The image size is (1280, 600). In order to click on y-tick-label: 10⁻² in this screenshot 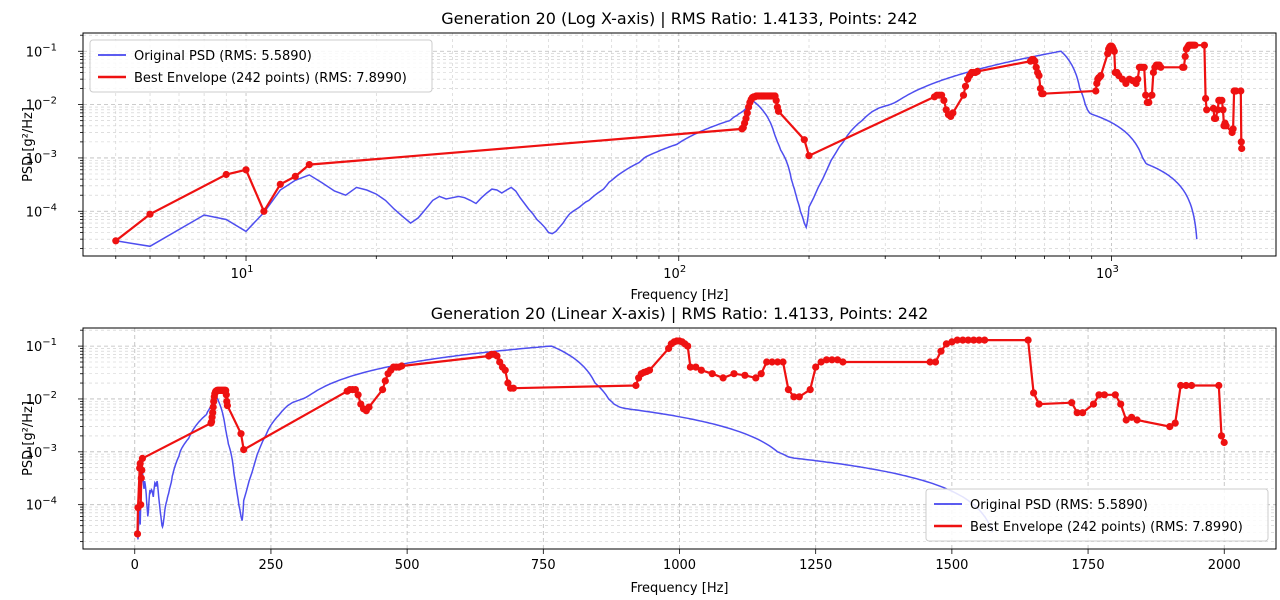, I will do `click(41, 105)`.